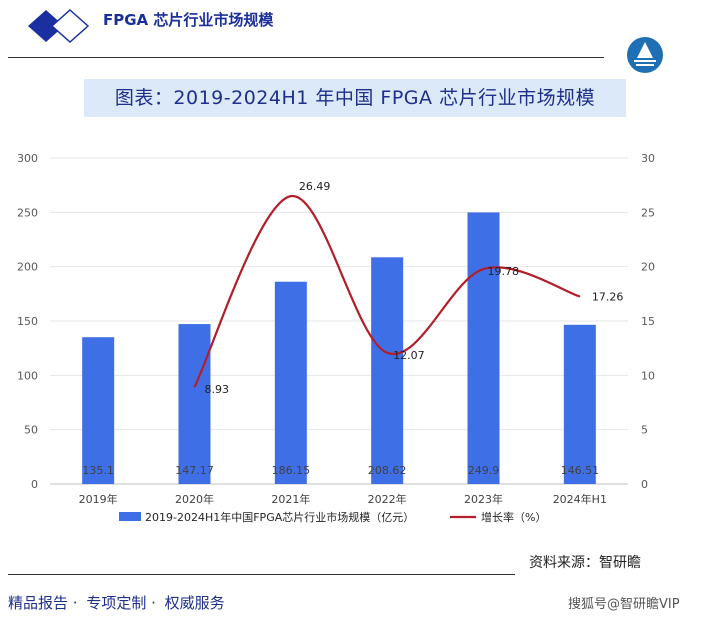 The image size is (715, 618). I want to click on x-tick-label: 2021年, so click(290, 499).